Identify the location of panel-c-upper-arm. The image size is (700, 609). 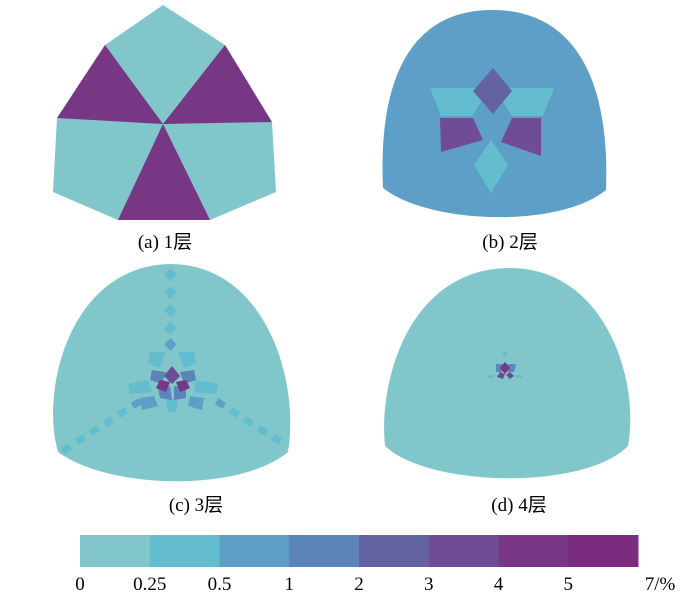
(170, 309).